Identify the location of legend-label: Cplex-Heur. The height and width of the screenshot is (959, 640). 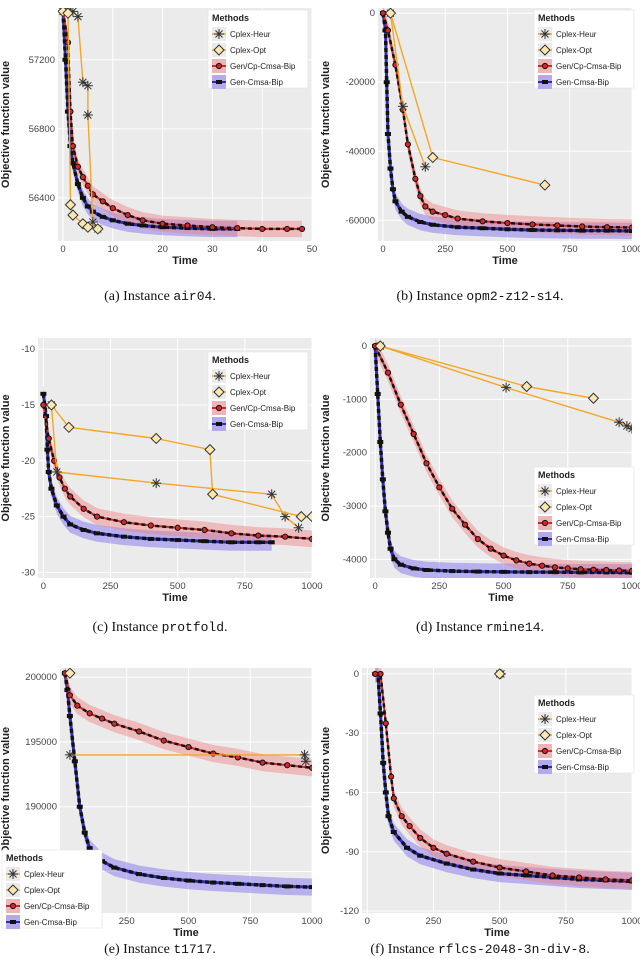
(250, 376).